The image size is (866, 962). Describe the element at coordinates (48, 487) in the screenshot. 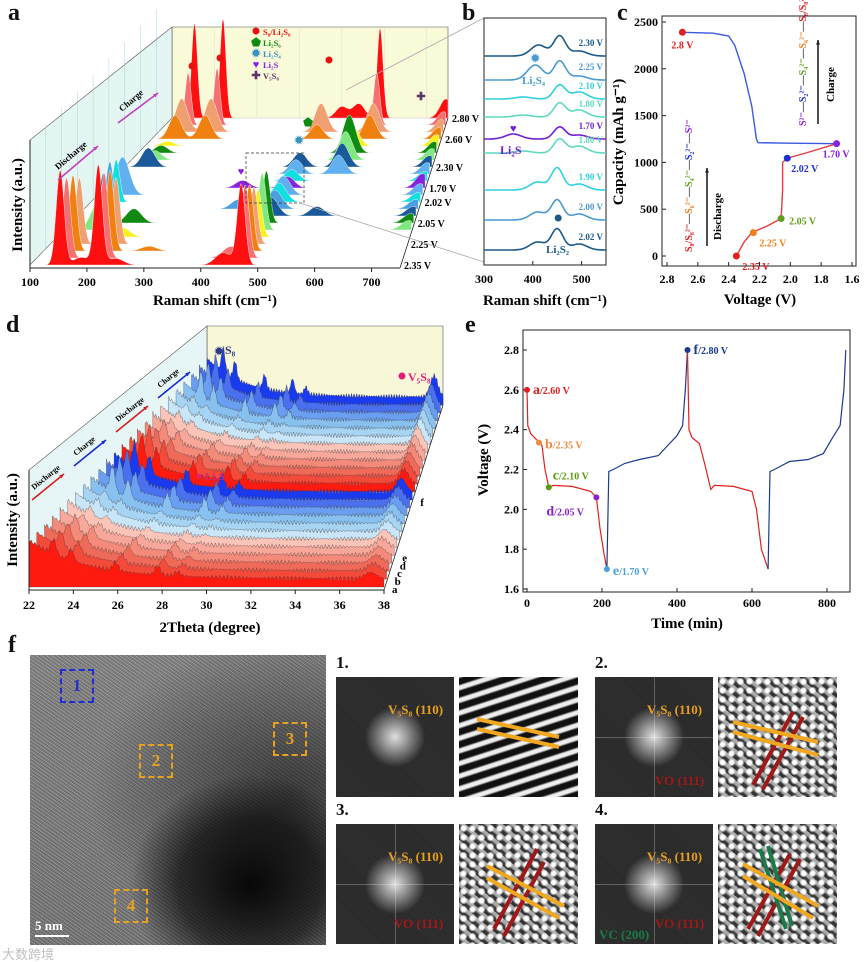

I see `panel-d-arrow` at that location.